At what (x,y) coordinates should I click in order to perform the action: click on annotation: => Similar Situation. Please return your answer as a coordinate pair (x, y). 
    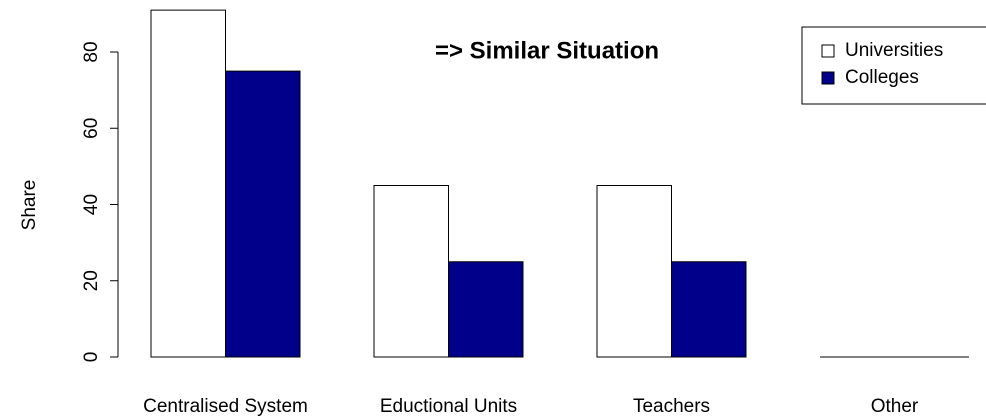
    Looking at the image, I should click on (547, 50).